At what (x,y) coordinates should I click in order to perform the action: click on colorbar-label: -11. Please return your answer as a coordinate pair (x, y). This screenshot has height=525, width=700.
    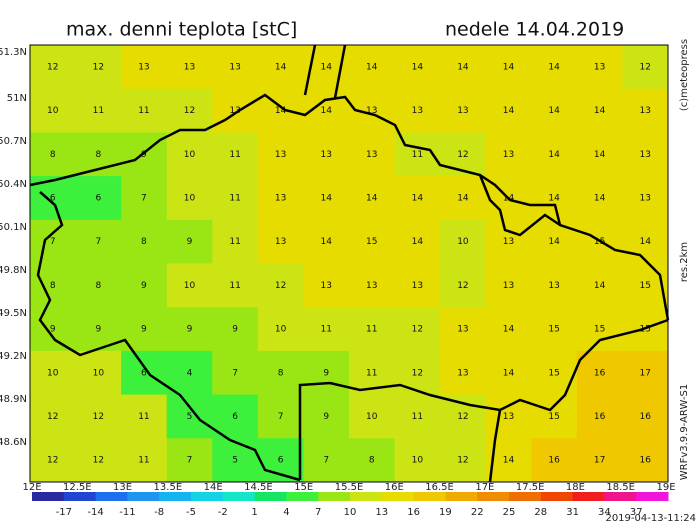
    Looking at the image, I should click on (127, 512).